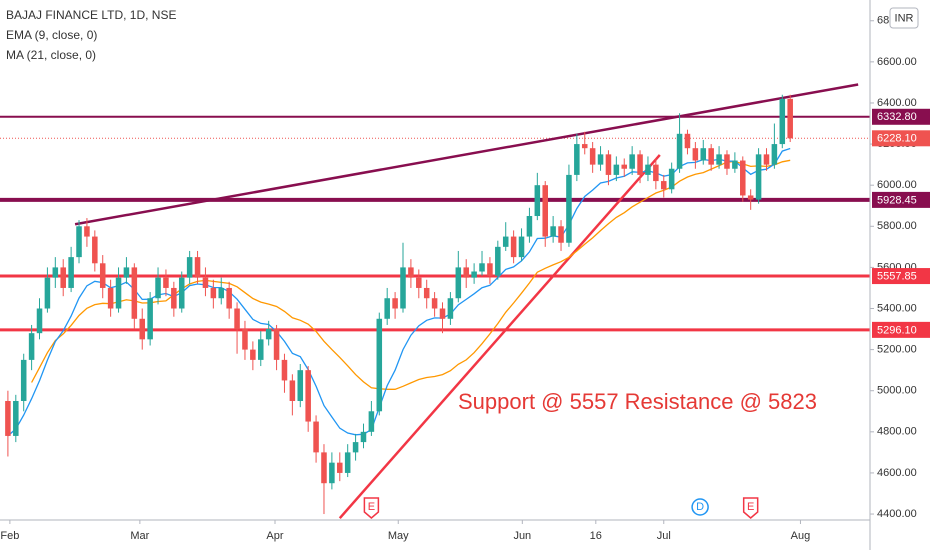 This screenshot has height=550, width=932. Describe the element at coordinates (897, 330) in the screenshot. I see `price-label: 5296.10` at that location.